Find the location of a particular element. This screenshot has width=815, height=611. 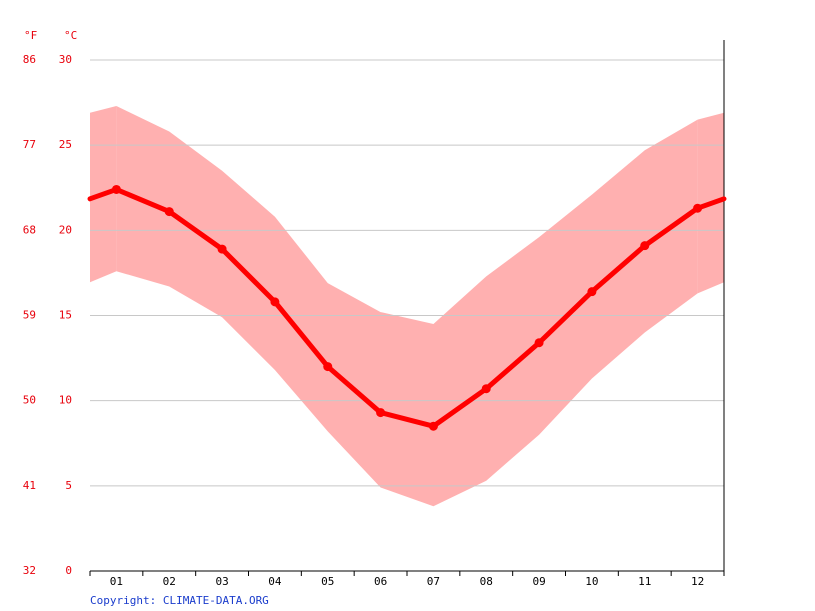

axis-label-f: °F is located at coordinates (30, 35).